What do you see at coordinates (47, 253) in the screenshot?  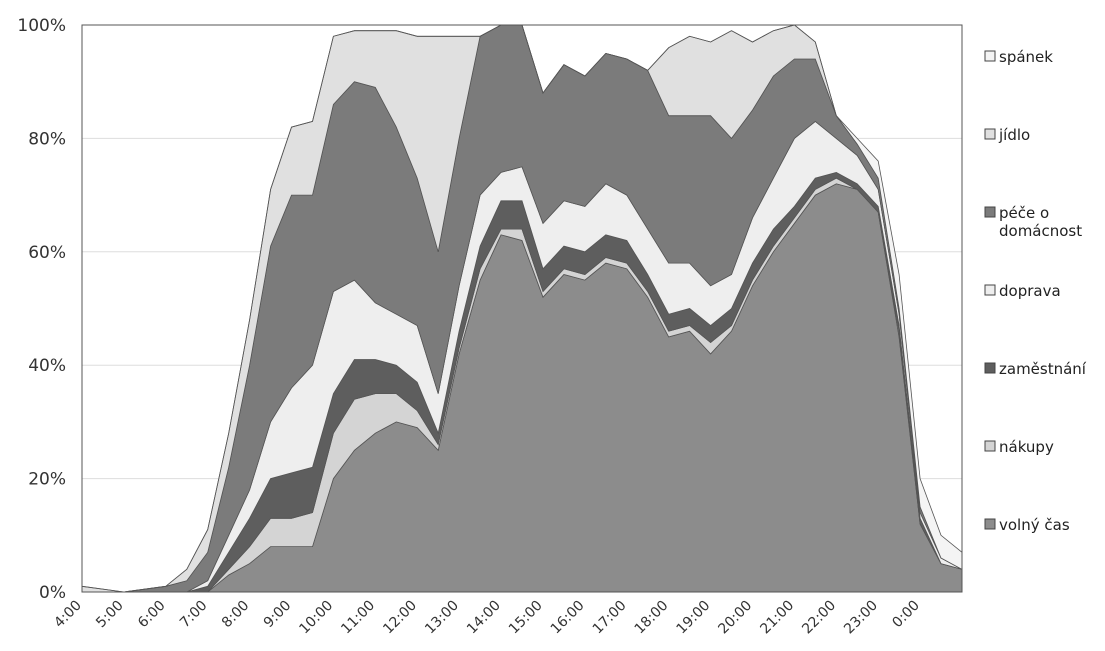 I see `y-tick-label: 60%` at bounding box center [47, 253].